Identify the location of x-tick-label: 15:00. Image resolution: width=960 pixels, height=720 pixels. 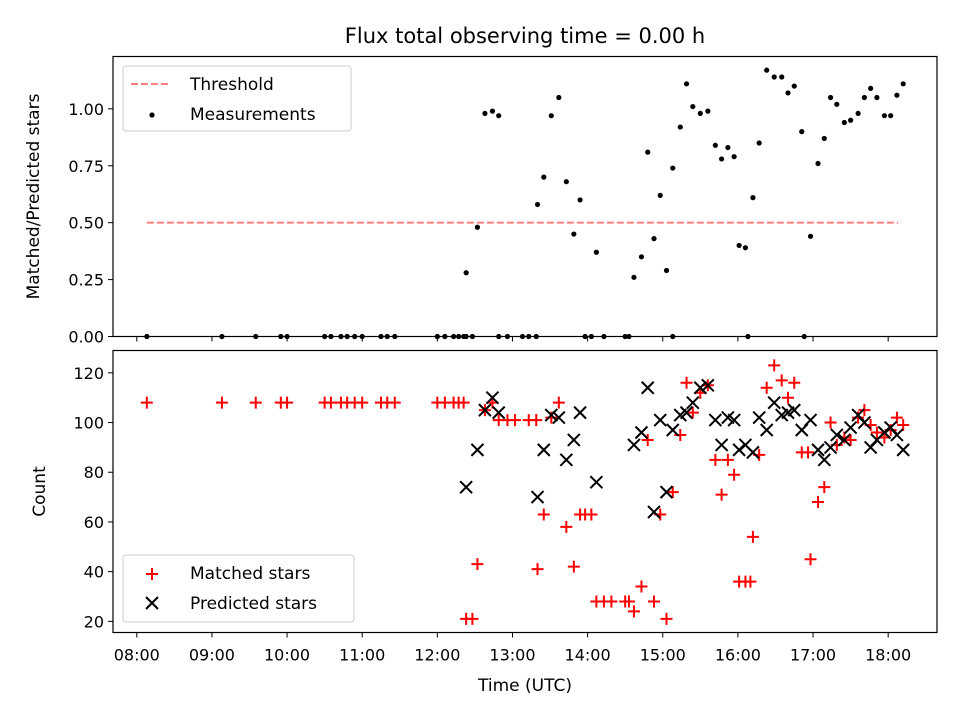
(663, 655).